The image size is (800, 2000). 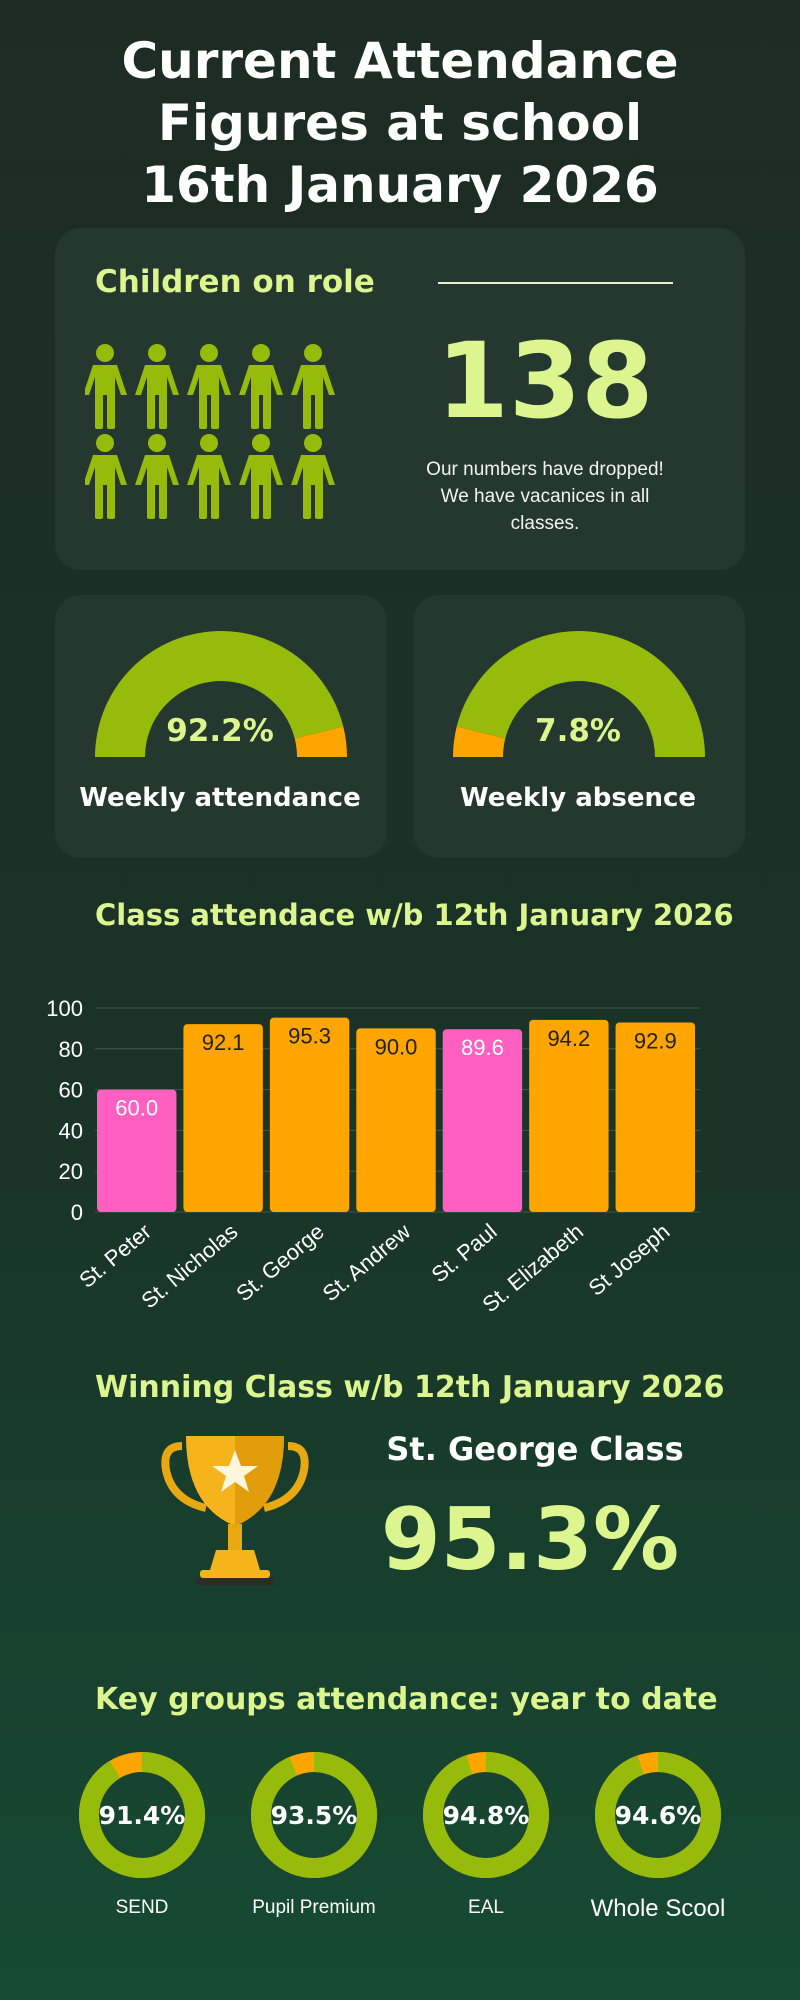 I want to click on donut-chart: 91.4%, so click(x=142, y=1815).